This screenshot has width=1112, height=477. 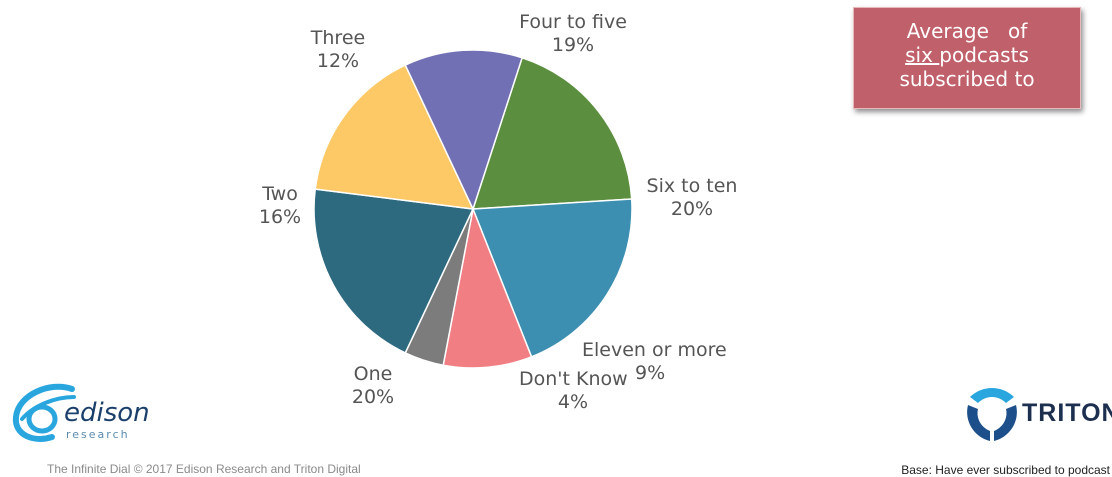 What do you see at coordinates (692, 186) in the screenshot?
I see `slice-label-name: Six to ten` at bounding box center [692, 186].